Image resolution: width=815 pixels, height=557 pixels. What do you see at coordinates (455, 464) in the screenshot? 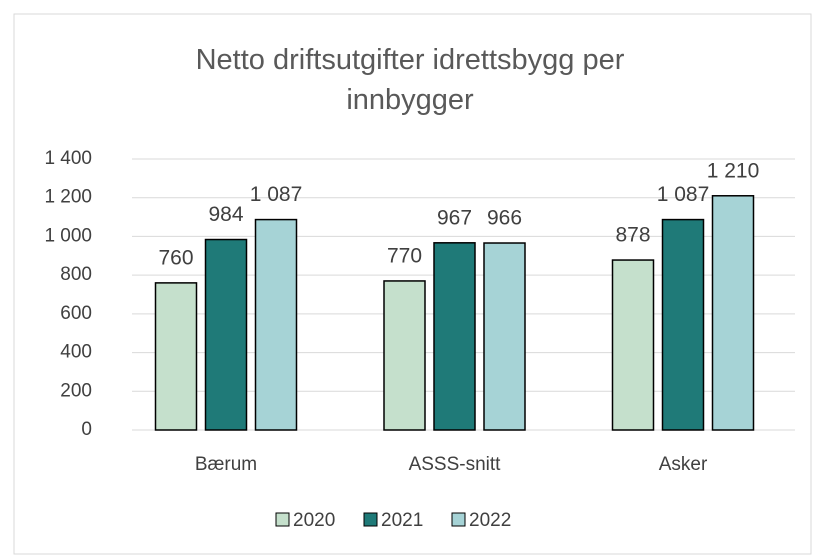
I see `x-tick-label: ASSS-snitt` at bounding box center [455, 464].